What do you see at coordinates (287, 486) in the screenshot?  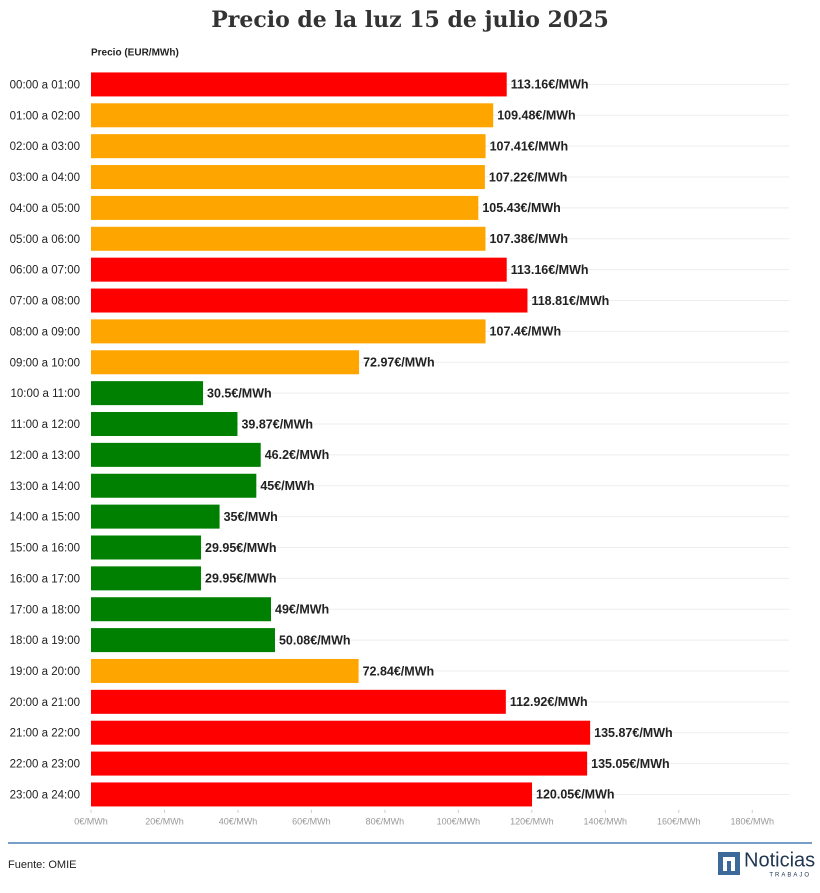 I see `data-label: 45€/MWh` at bounding box center [287, 486].